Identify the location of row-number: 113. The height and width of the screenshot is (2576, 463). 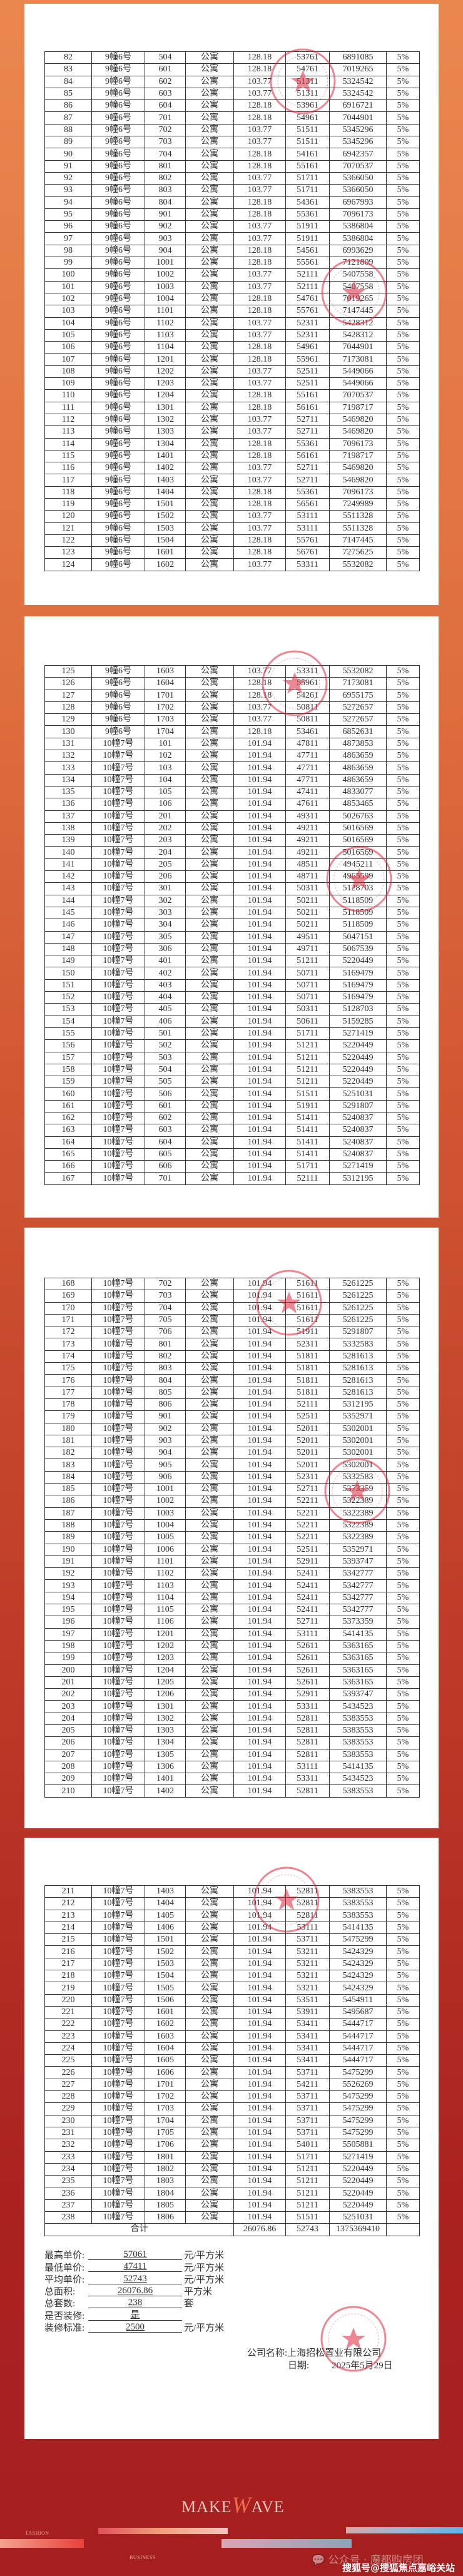
(68, 432).